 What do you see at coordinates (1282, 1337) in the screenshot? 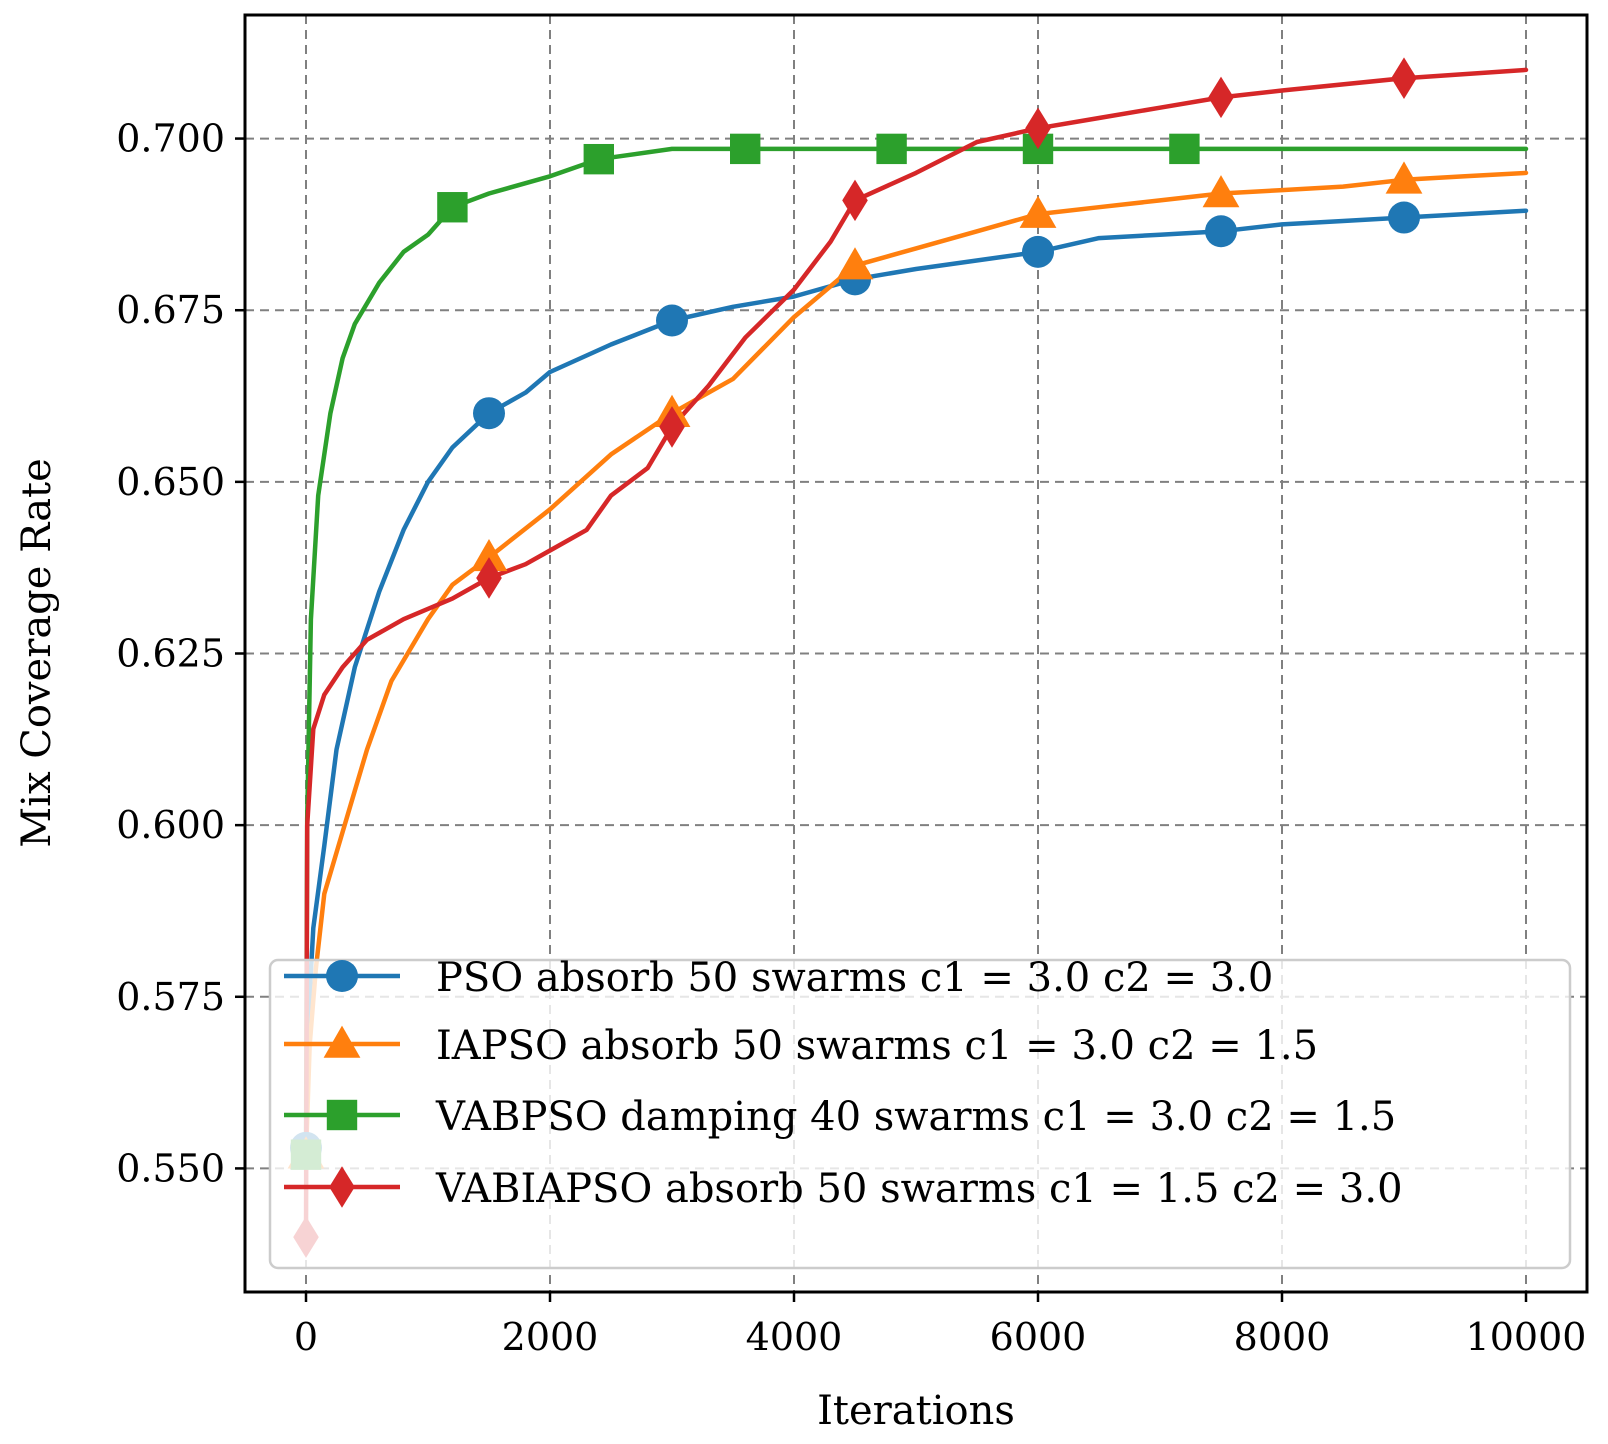
I see `x-tick-label: 8000` at bounding box center [1282, 1337].